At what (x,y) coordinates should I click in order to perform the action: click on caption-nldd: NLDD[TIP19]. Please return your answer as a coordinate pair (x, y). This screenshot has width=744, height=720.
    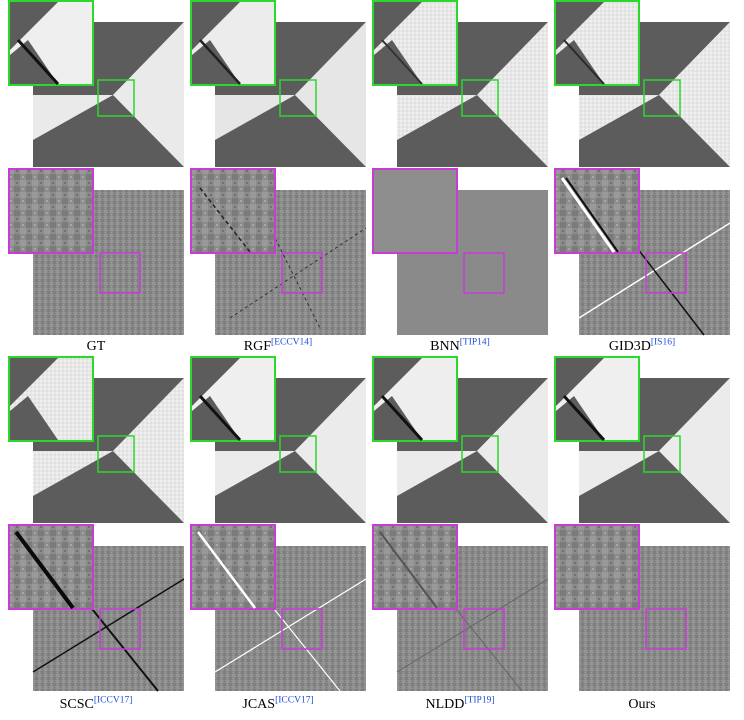
    Looking at the image, I should click on (460, 704).